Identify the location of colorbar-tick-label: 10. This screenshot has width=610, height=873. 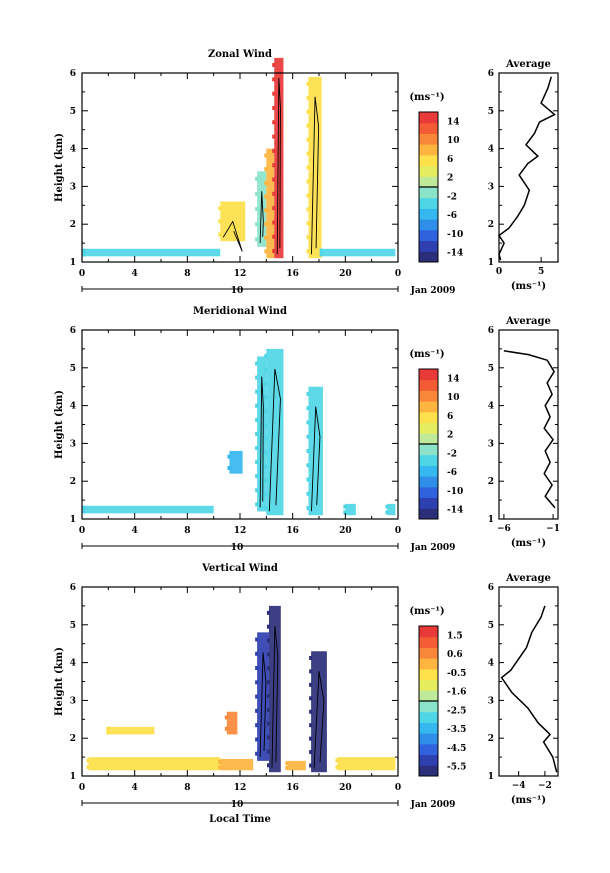
(453, 398).